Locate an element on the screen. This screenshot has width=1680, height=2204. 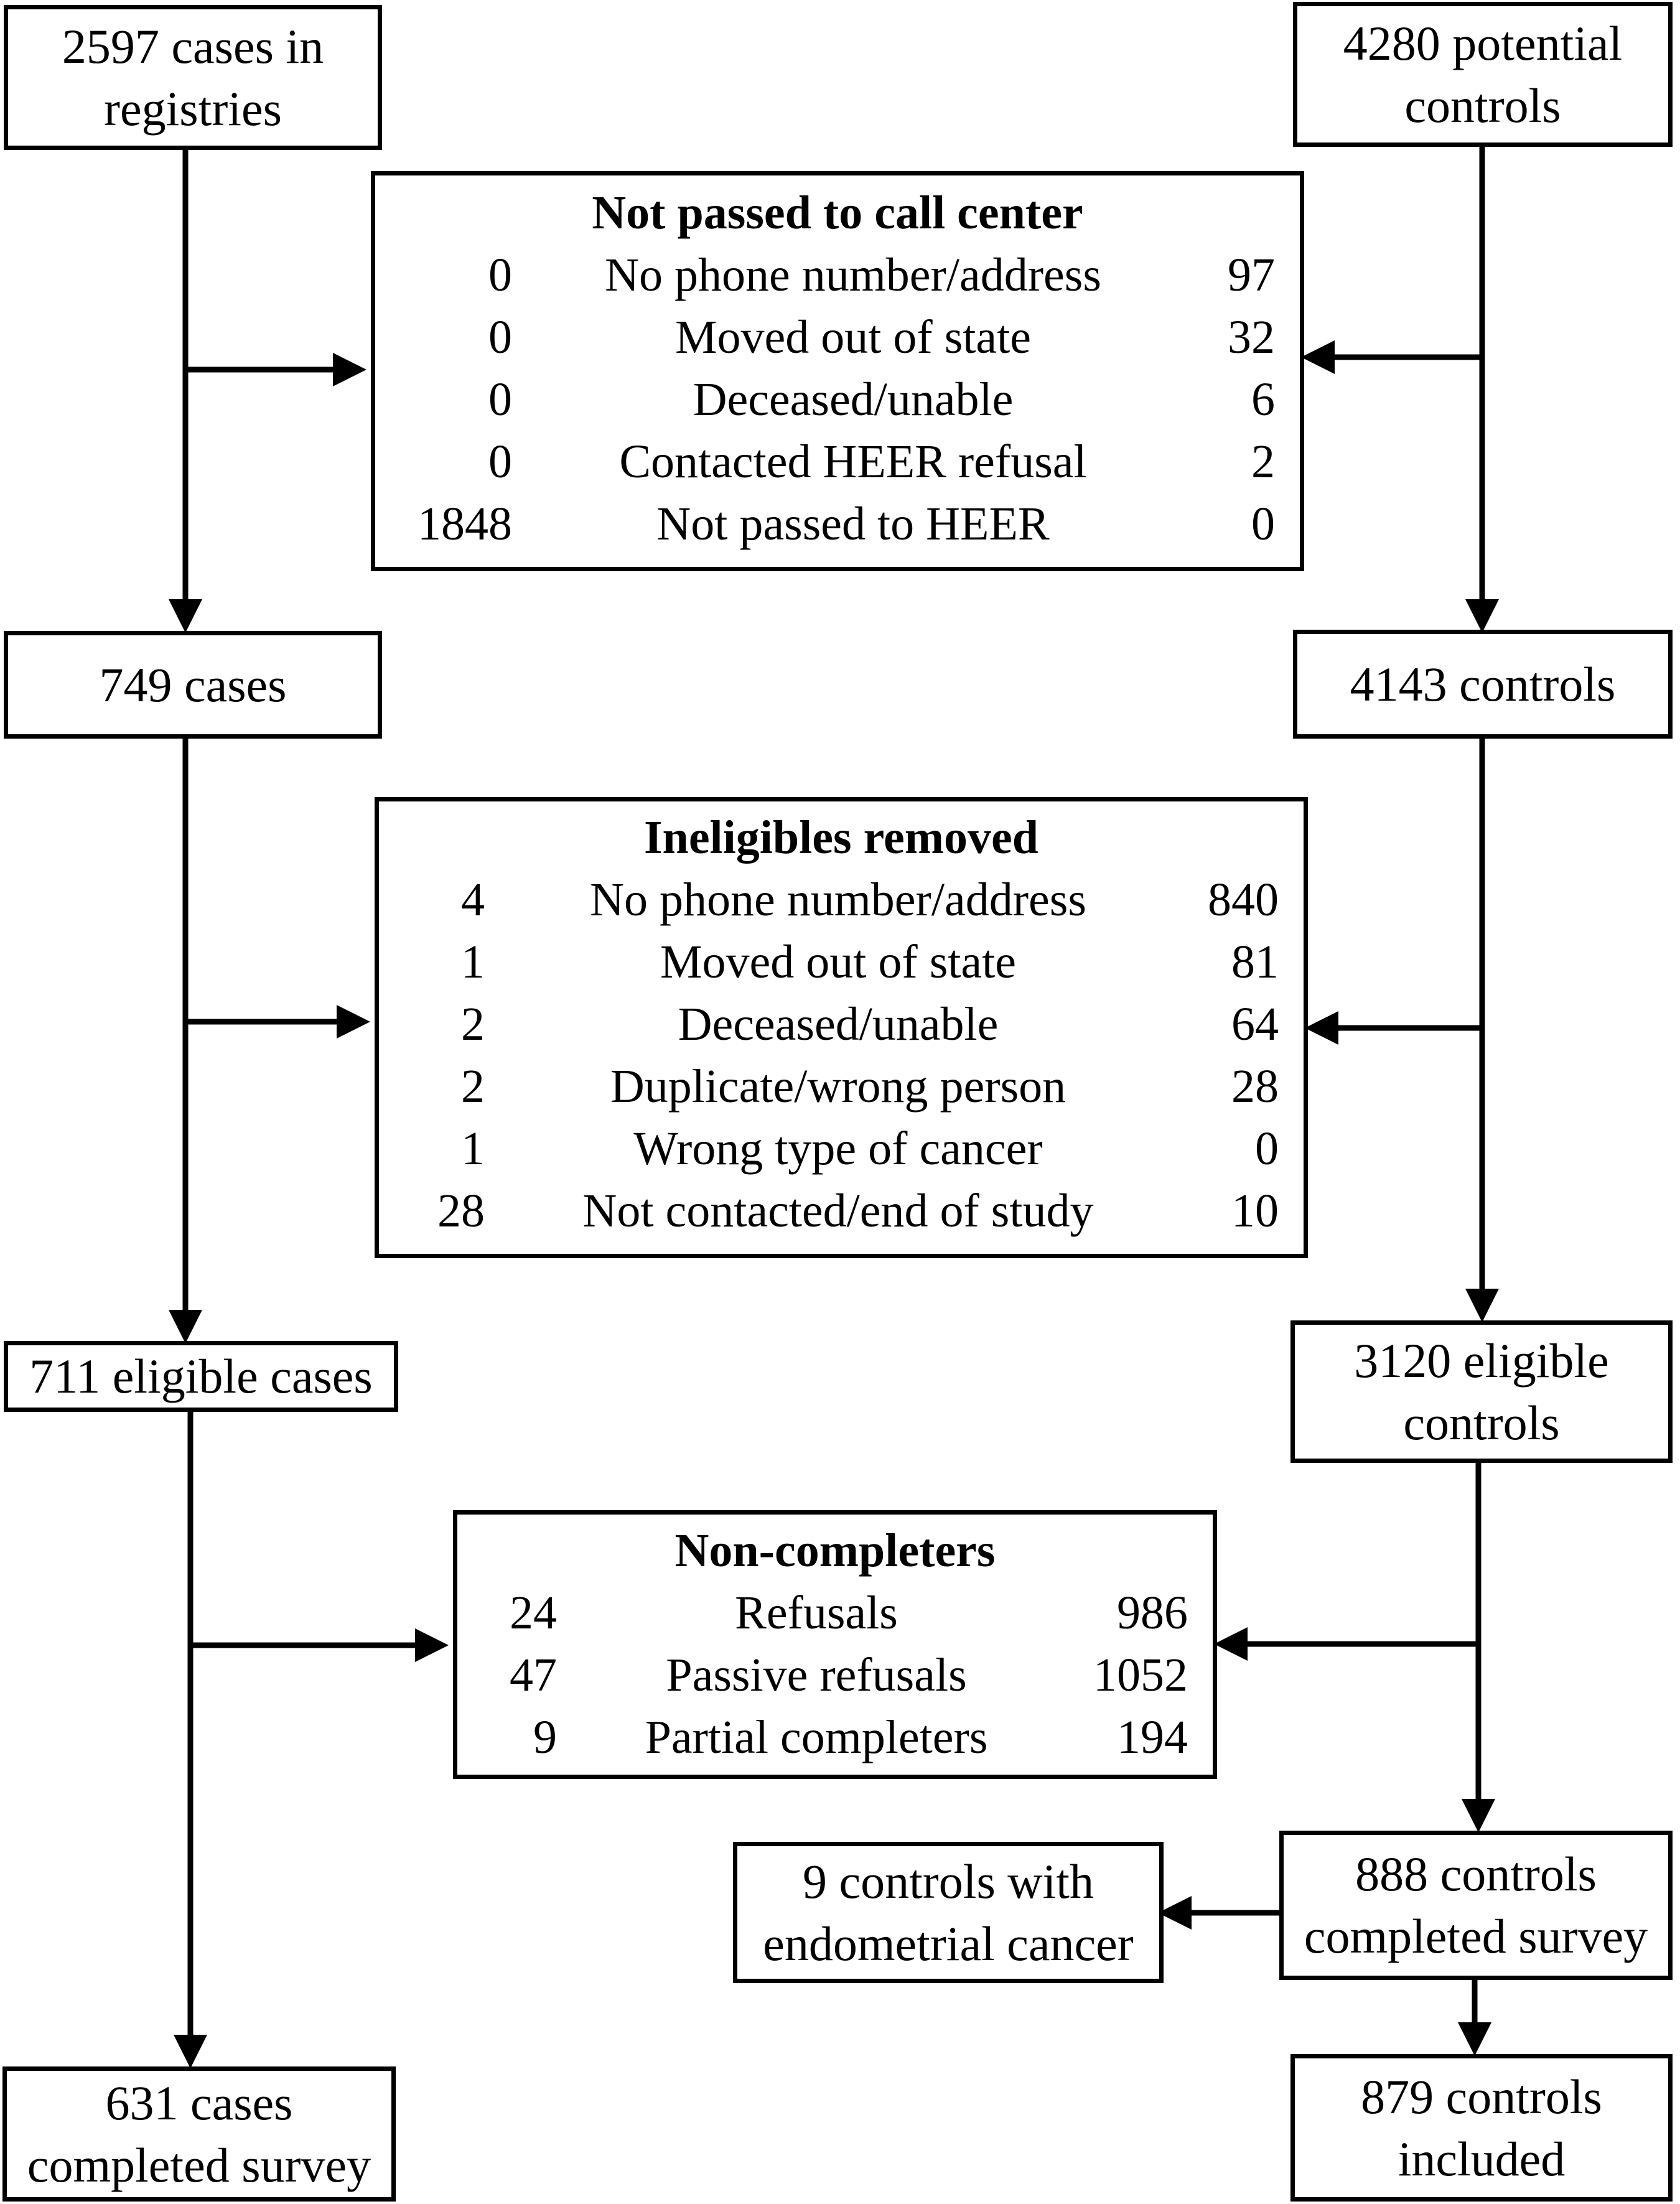
control-count: 2 is located at coordinates (1263, 462).